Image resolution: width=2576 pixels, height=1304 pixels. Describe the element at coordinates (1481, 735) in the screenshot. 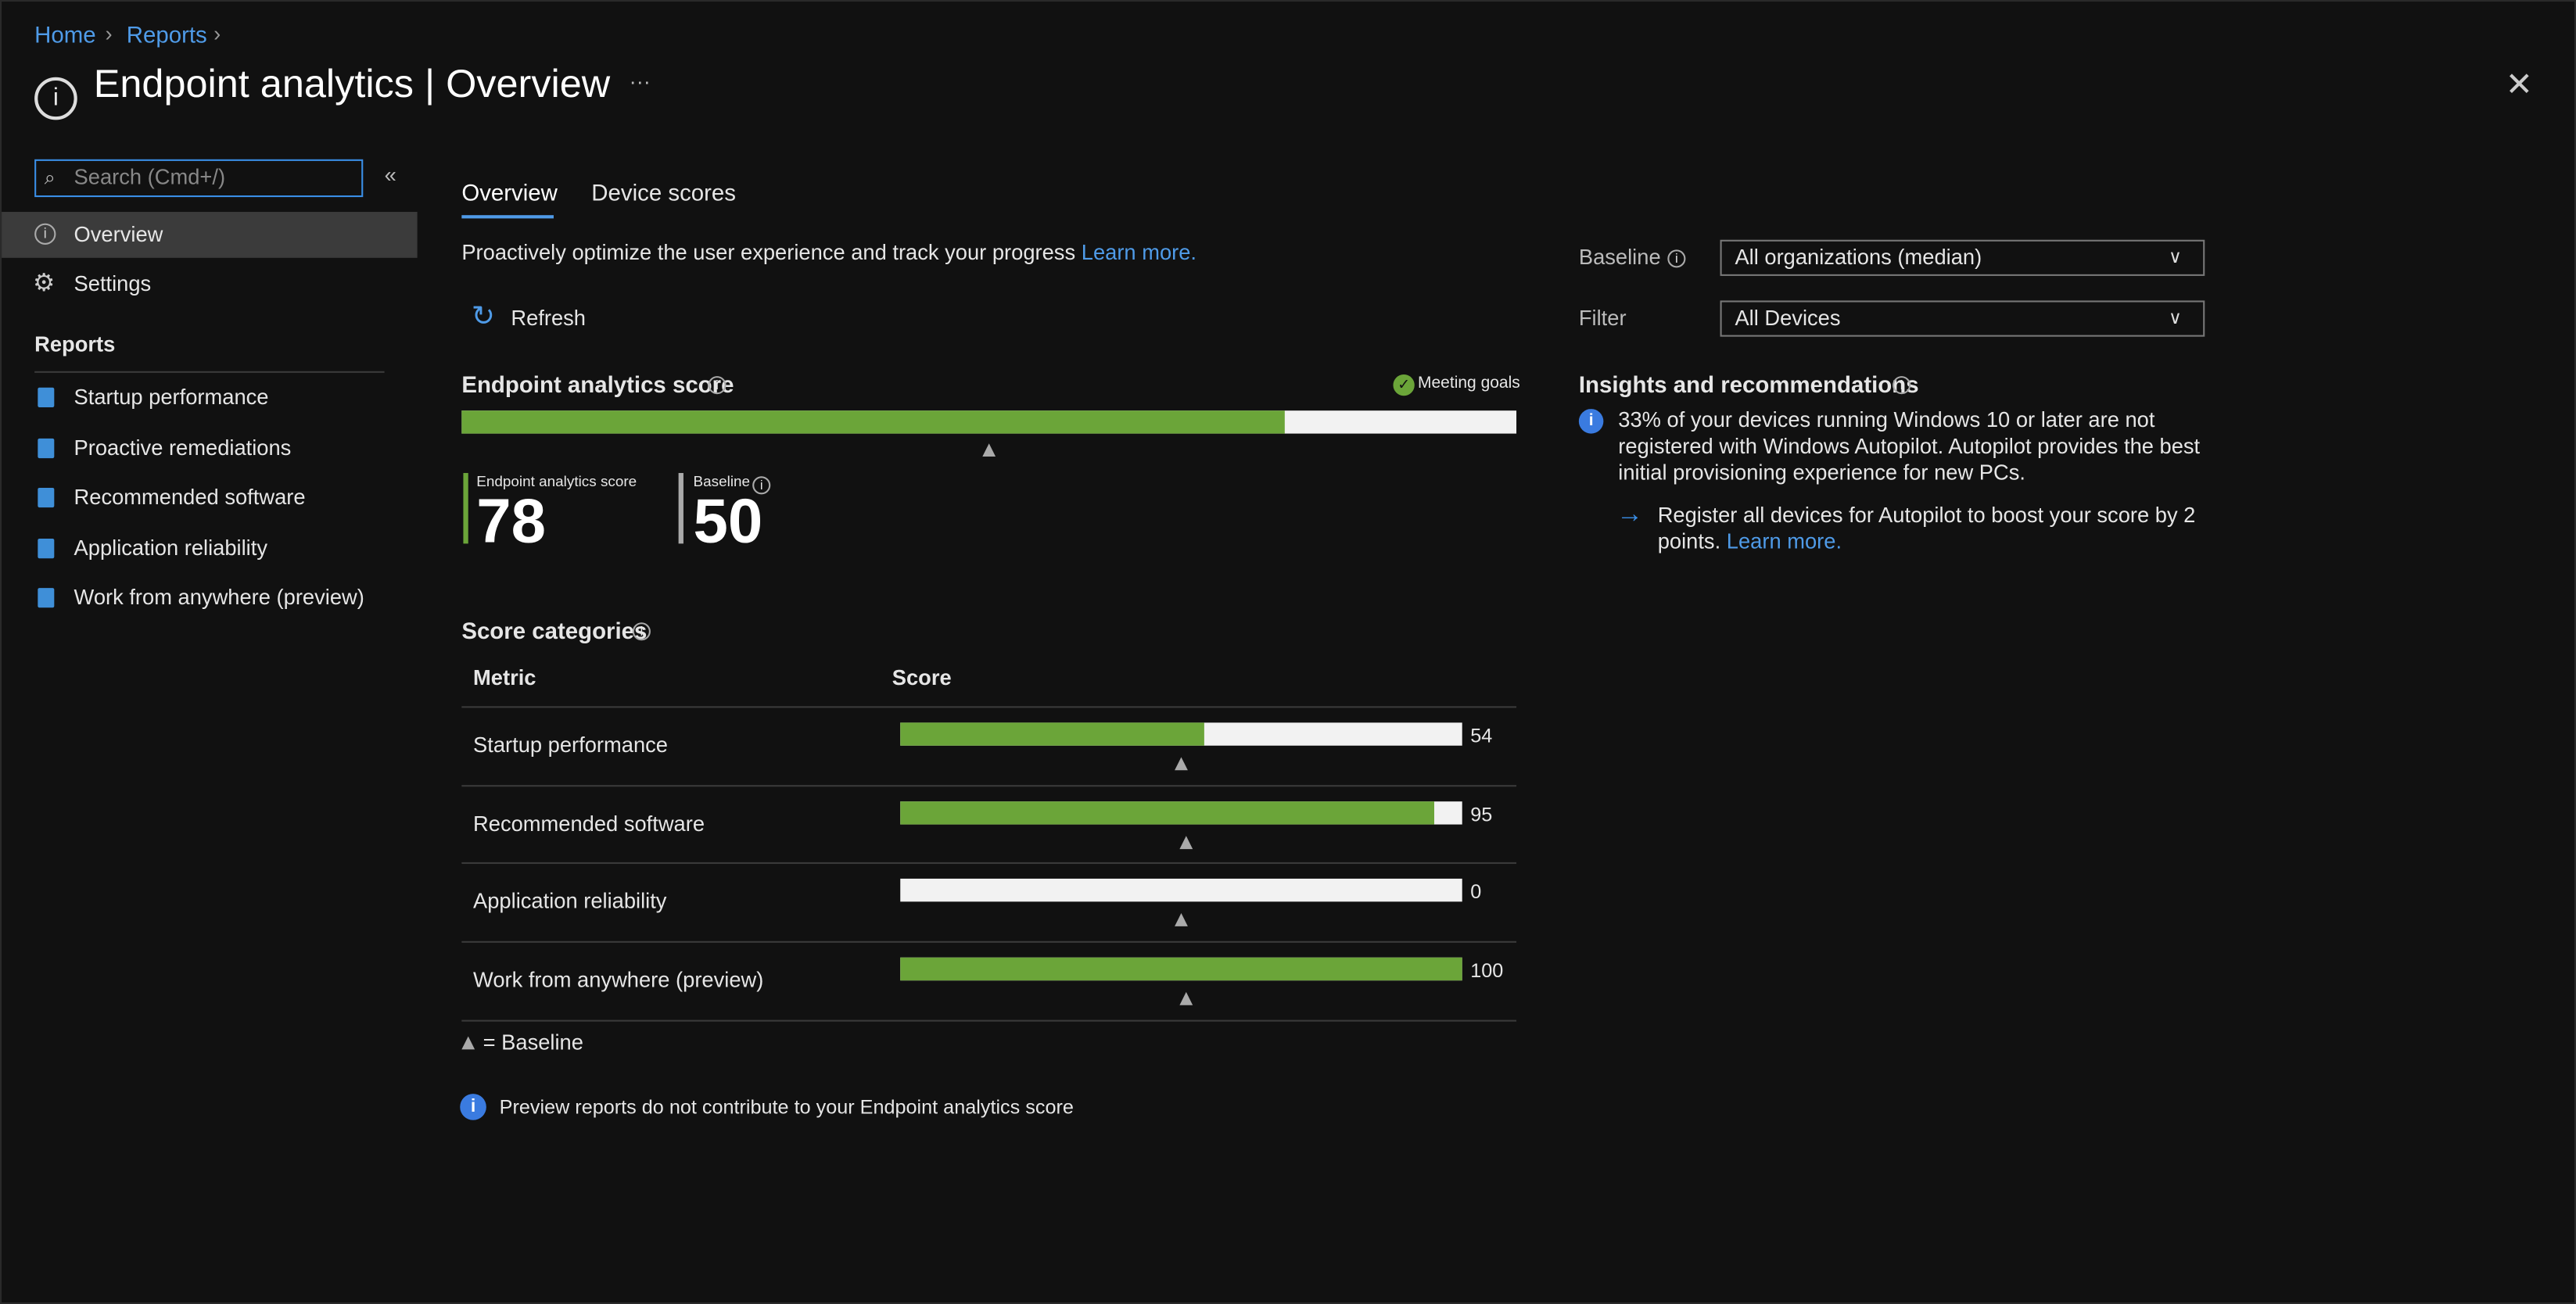

I see `score-value: 54` at that location.